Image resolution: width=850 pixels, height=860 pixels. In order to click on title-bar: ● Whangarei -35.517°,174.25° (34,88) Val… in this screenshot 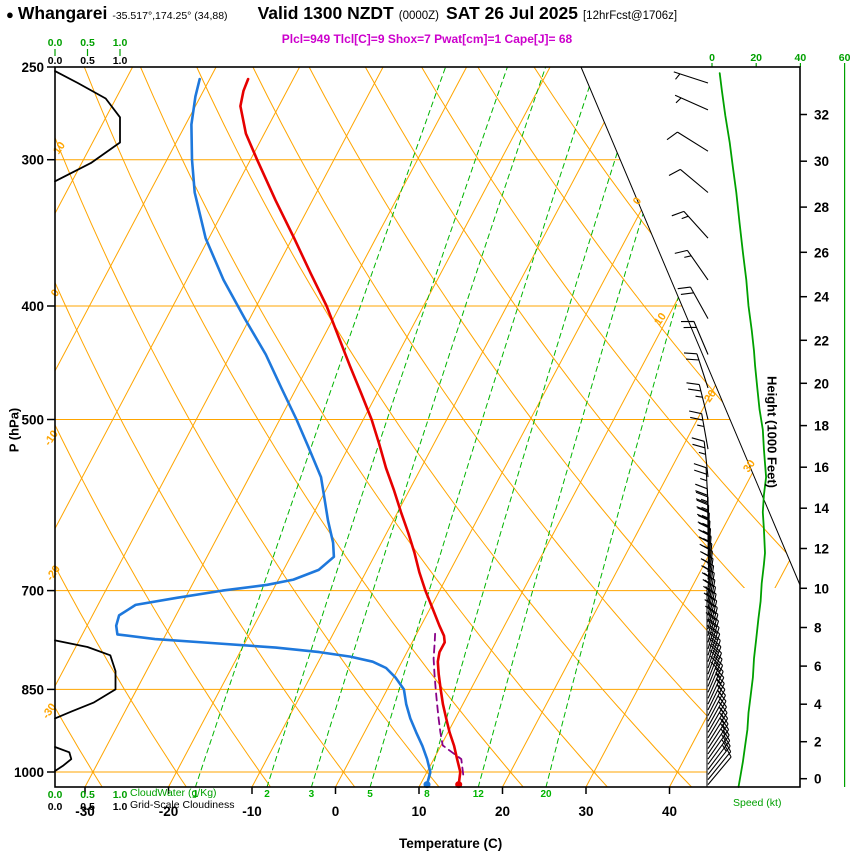, I will do `click(341, 13)`.